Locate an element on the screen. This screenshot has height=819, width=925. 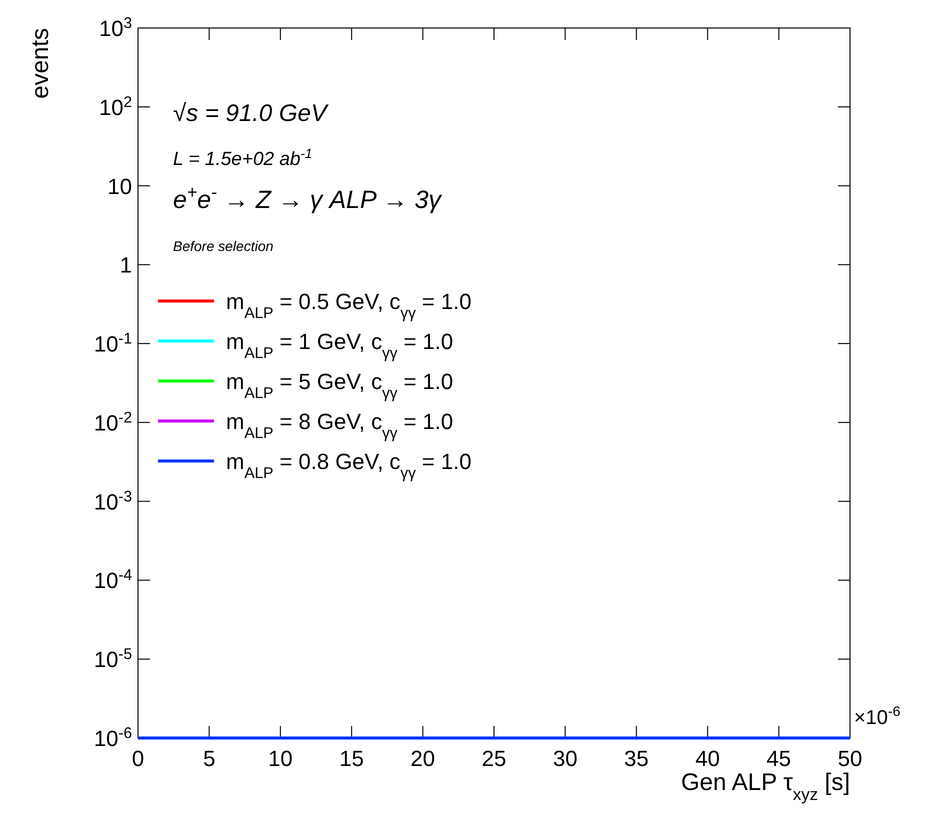
legend-label: m$_{ALP}$ = 8 GeV, c$_{γγ}$ = 1.0 is located at coordinates (340, 425).